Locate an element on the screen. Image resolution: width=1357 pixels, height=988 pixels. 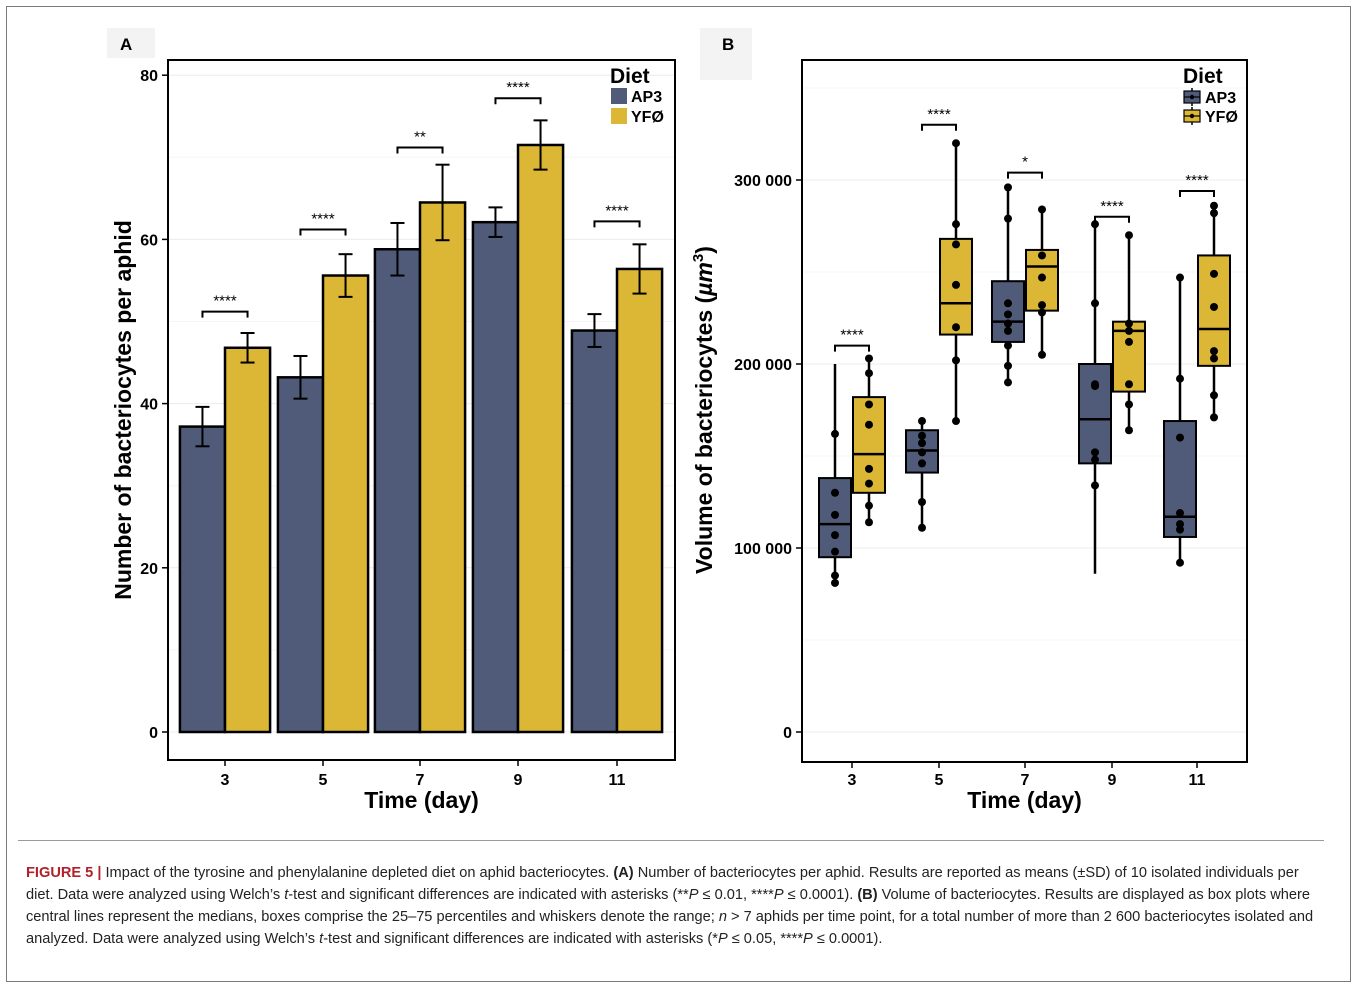
panel-b-y-axis-label: Volume of bacteriocytes (µm3) is located at coordinates (703, 410).